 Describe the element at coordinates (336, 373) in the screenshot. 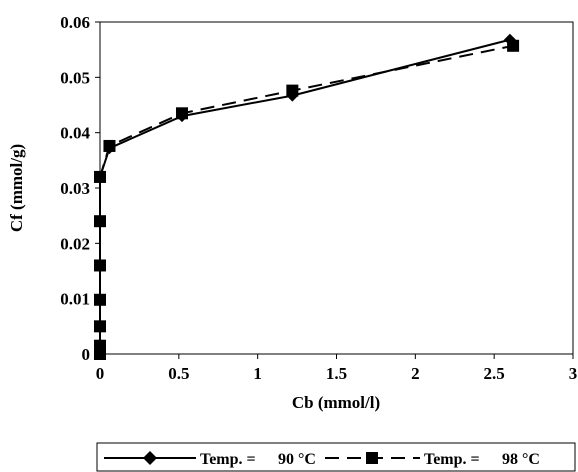

I see `x-tick-label: 1.5` at that location.